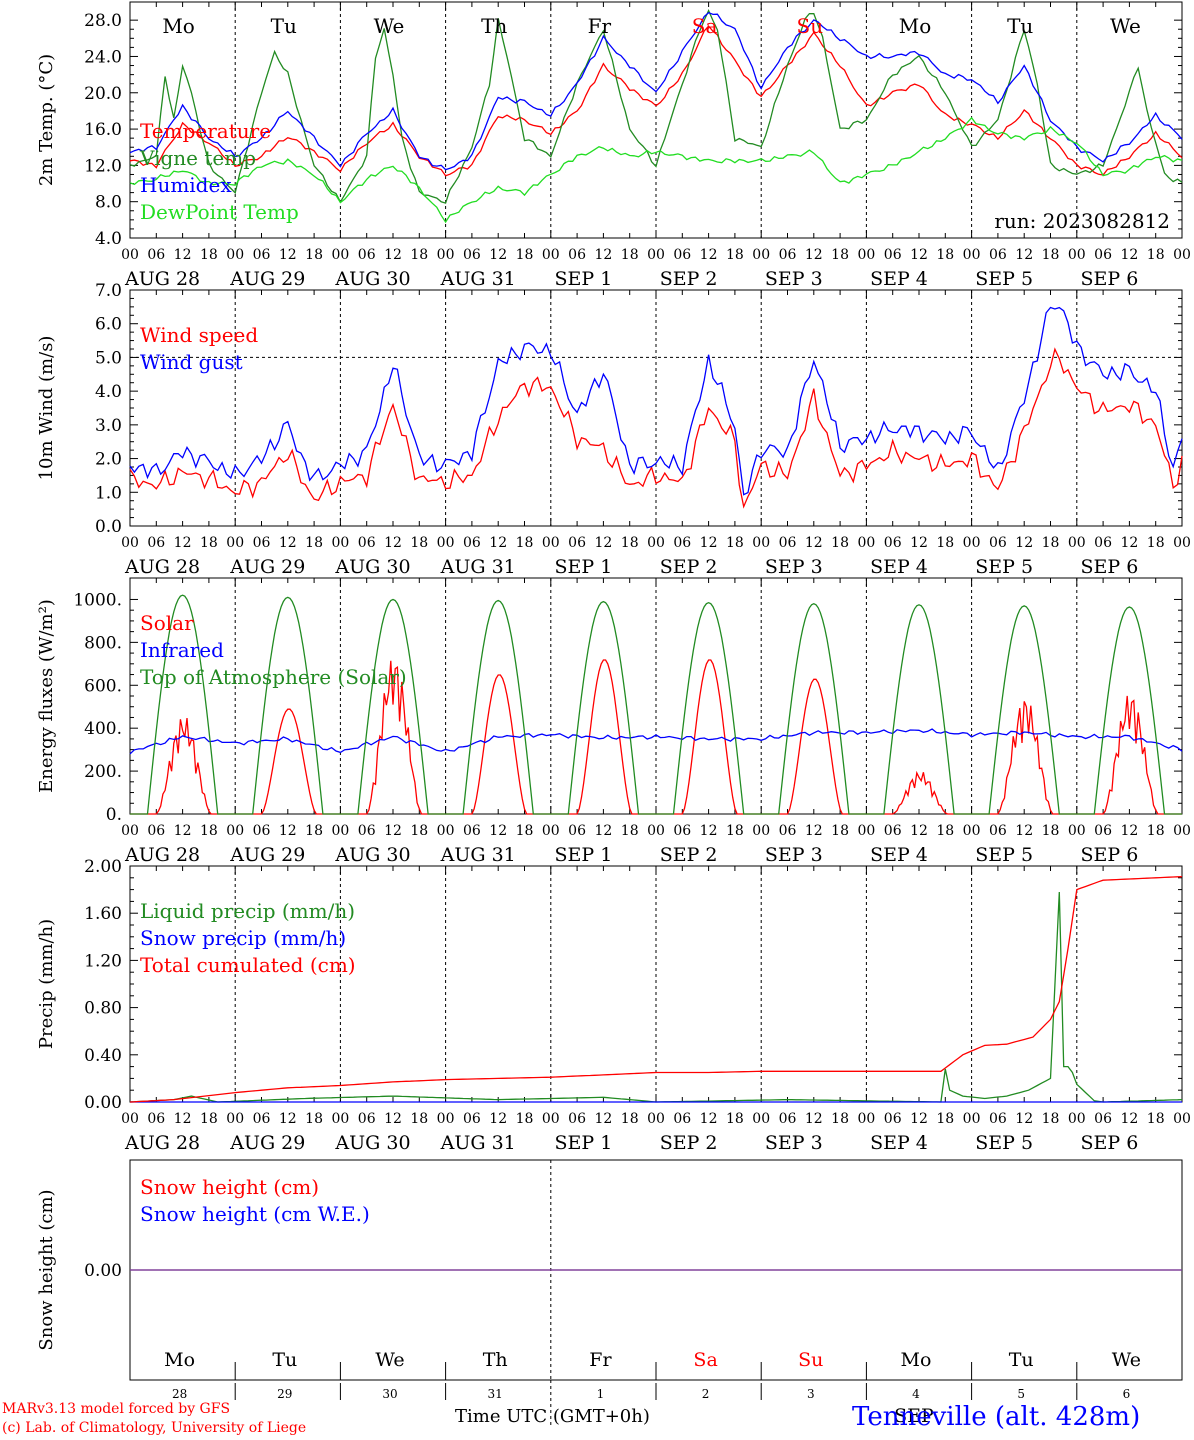  What do you see at coordinates (372, 855) in the screenshot?
I see `date-label: AUG 30` at bounding box center [372, 855].